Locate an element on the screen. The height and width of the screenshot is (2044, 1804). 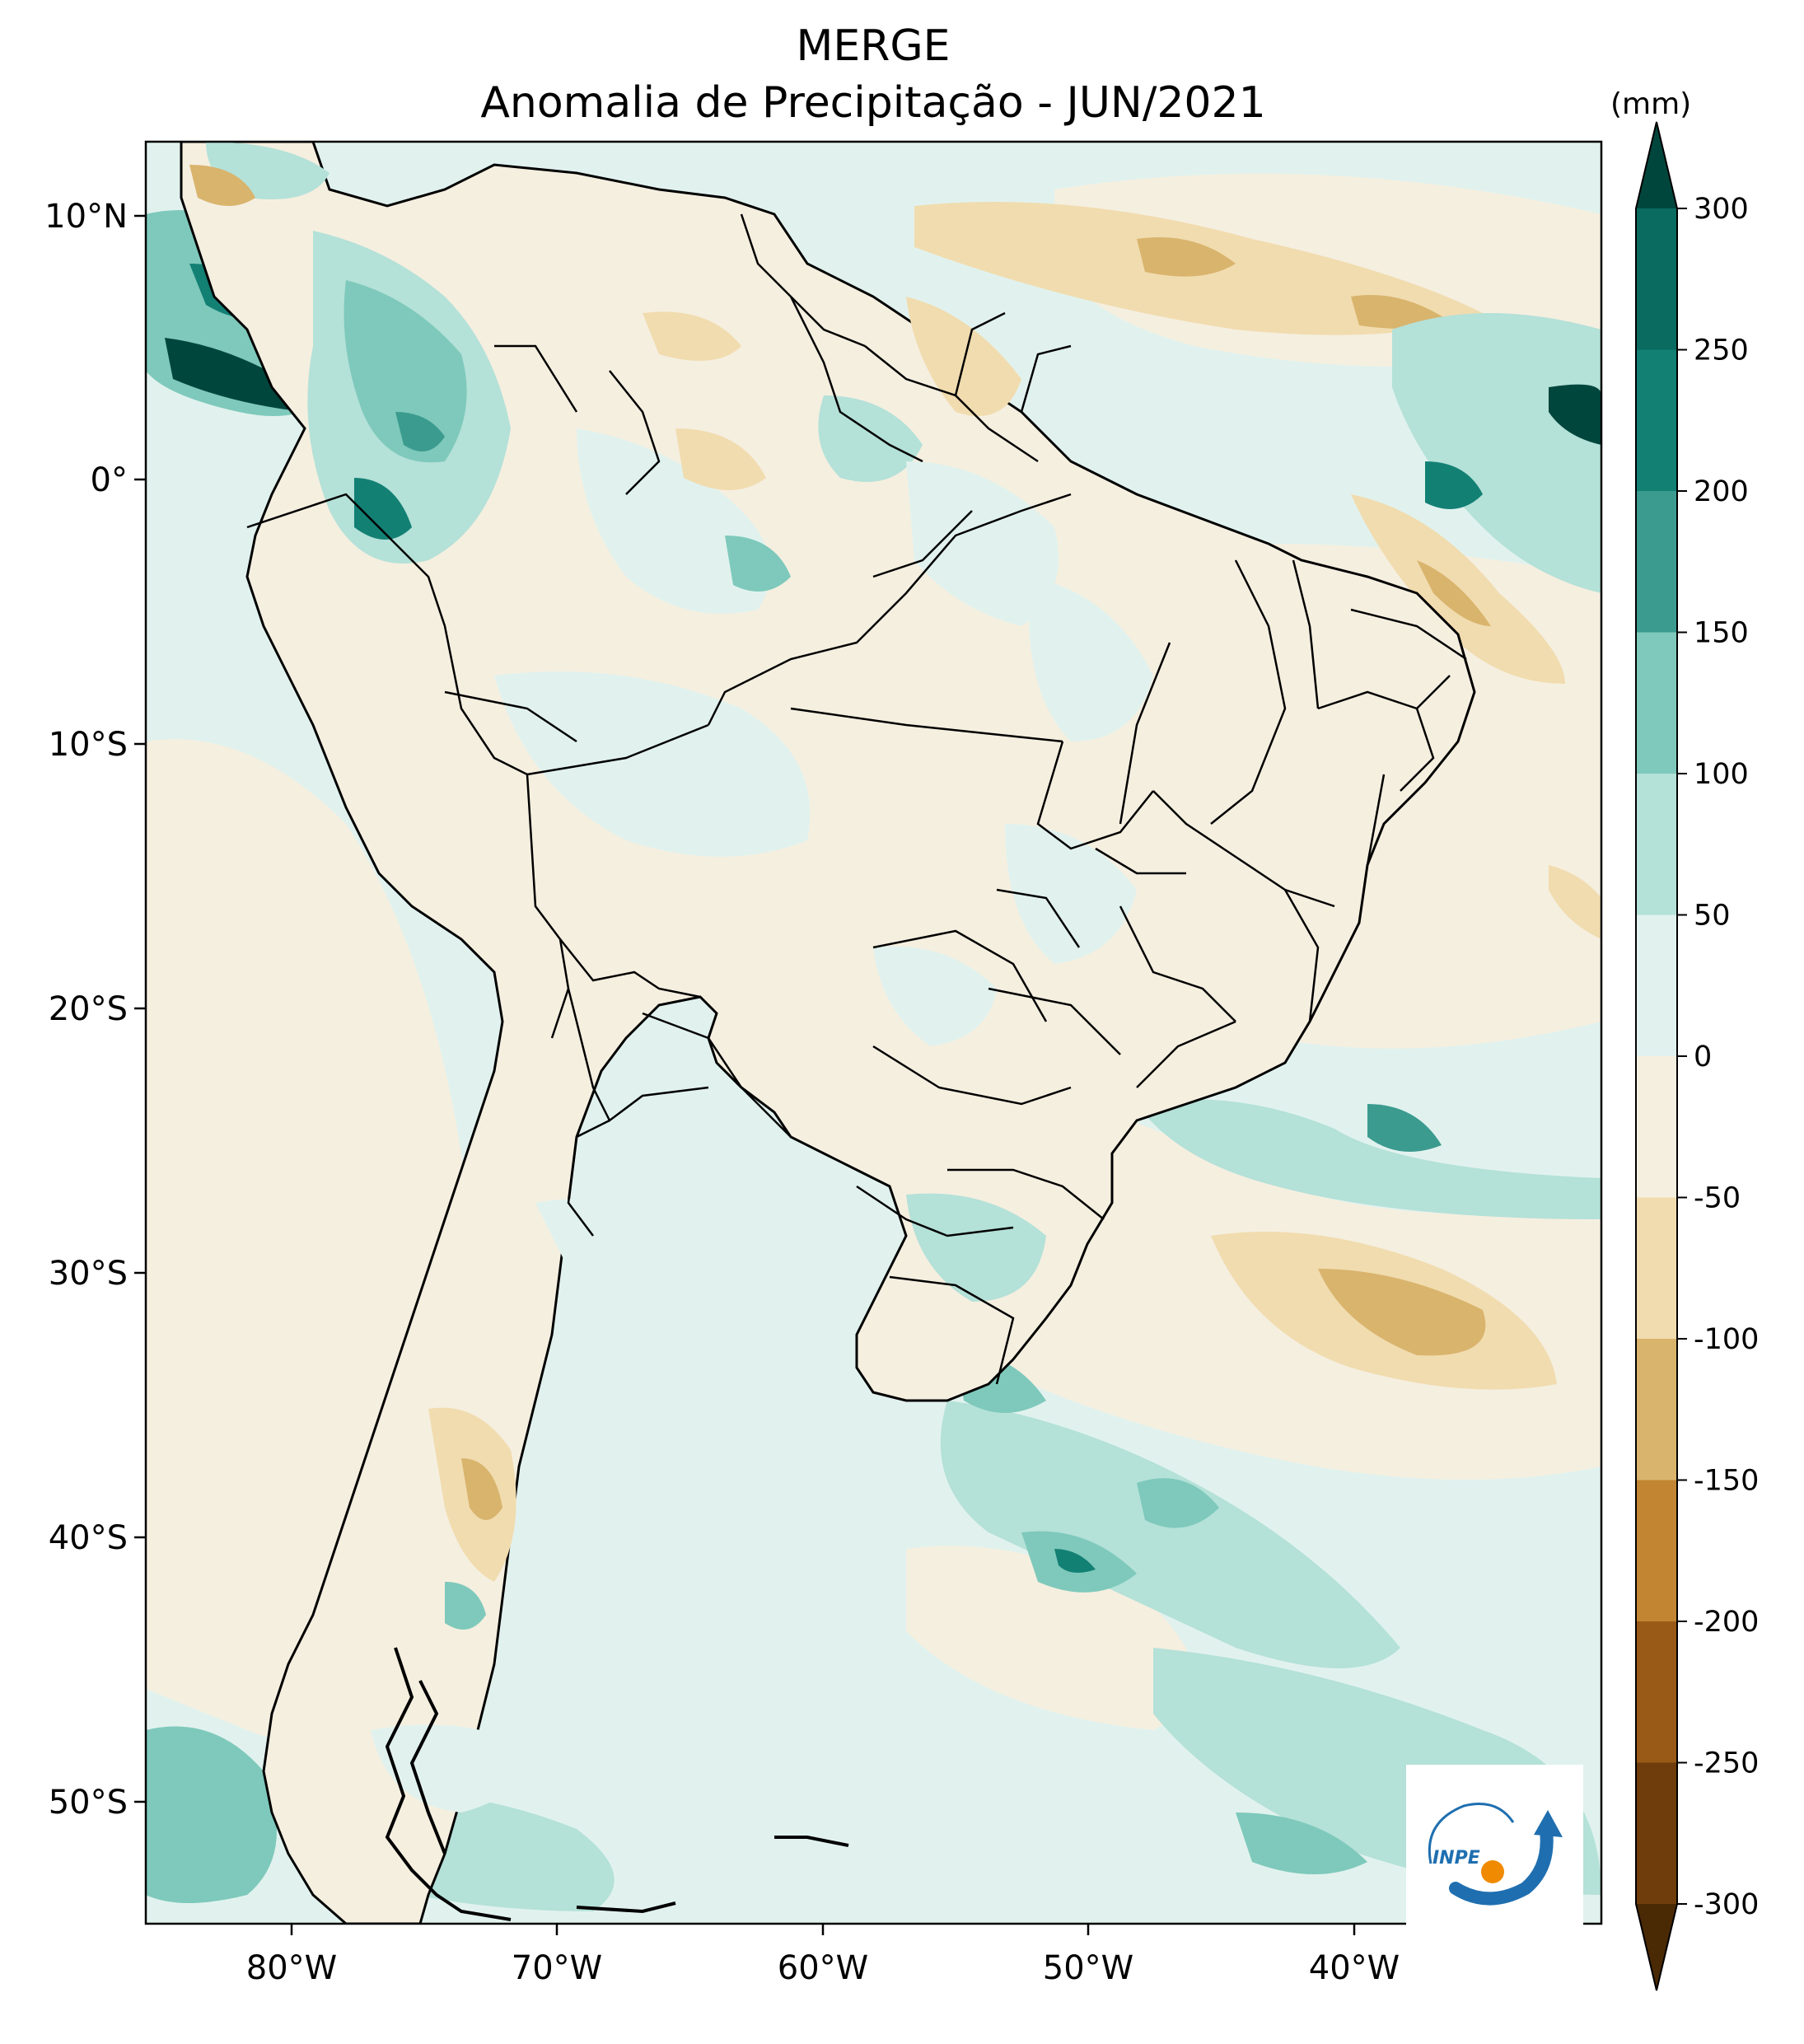
x-tick-label: 50°W is located at coordinates (1088, 1968).